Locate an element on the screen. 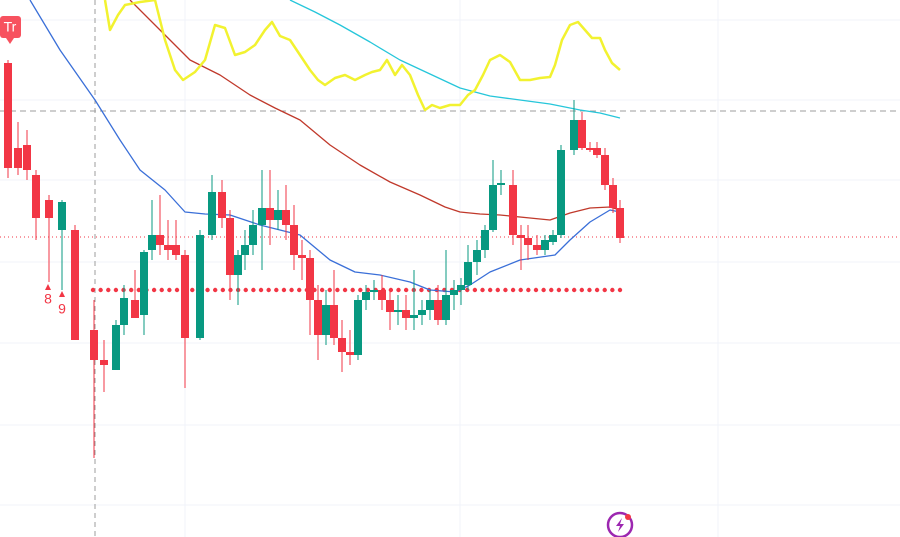 The image size is (900, 537). count-label: 9 is located at coordinates (62, 309).